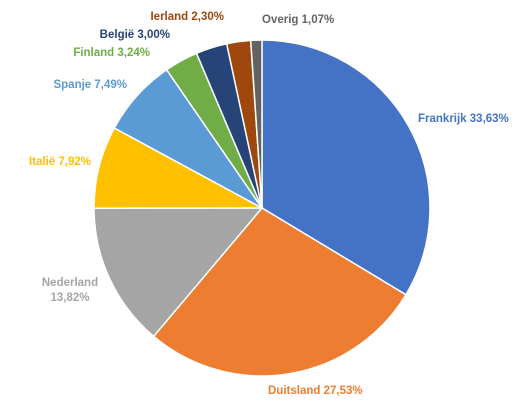  Describe the element at coordinates (69, 298) in the screenshot. I see `pie-label-line: 13,82%` at that location.